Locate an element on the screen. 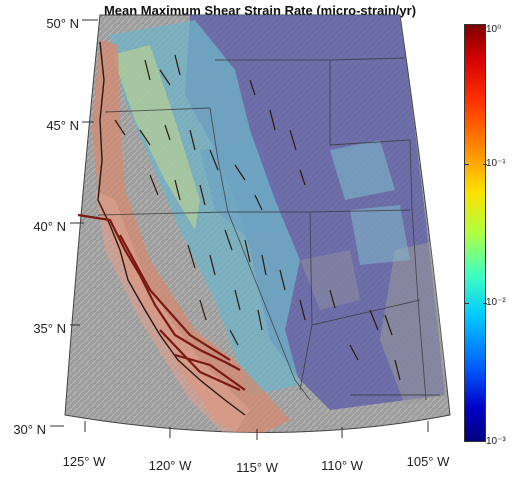  colorbar-label-1e-1: 10⁻¹ is located at coordinates (496, 163).